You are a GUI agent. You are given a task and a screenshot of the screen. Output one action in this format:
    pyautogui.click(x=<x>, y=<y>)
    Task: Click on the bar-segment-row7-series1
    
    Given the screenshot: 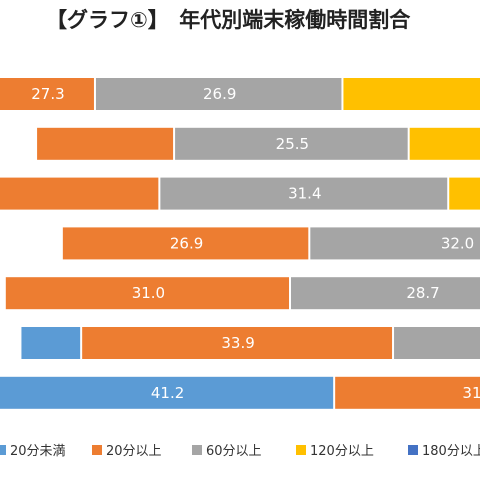 What is the action you would take?
    pyautogui.click(x=167, y=392)
    